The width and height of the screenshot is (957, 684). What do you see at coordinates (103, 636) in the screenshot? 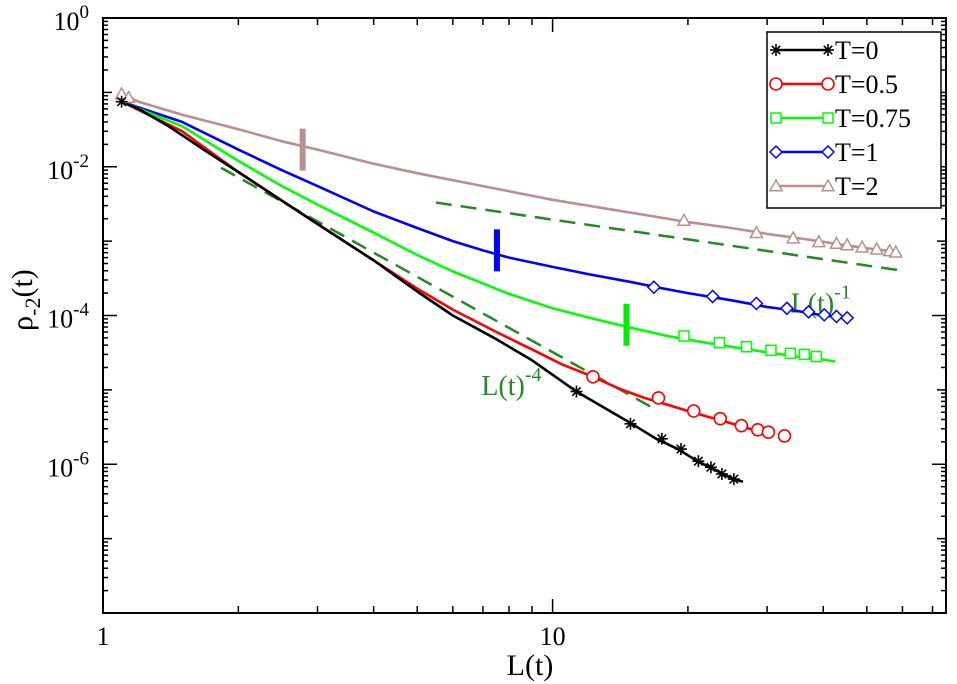
I see `x-tick-label: 1` at bounding box center [103, 636].